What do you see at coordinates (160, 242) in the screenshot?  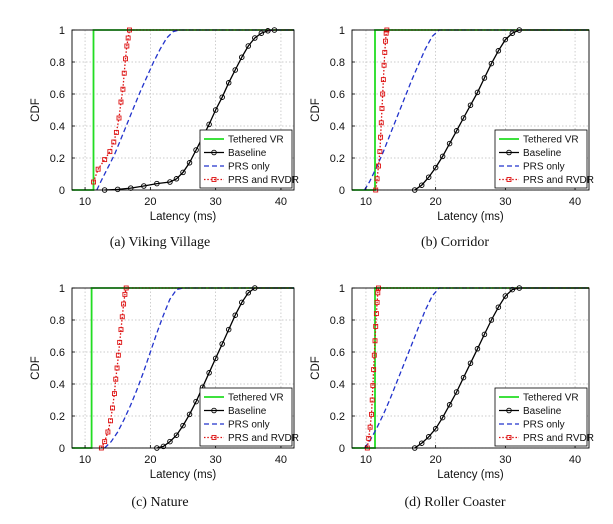 I see `panel-caption: (a) Viking Village` at bounding box center [160, 242].